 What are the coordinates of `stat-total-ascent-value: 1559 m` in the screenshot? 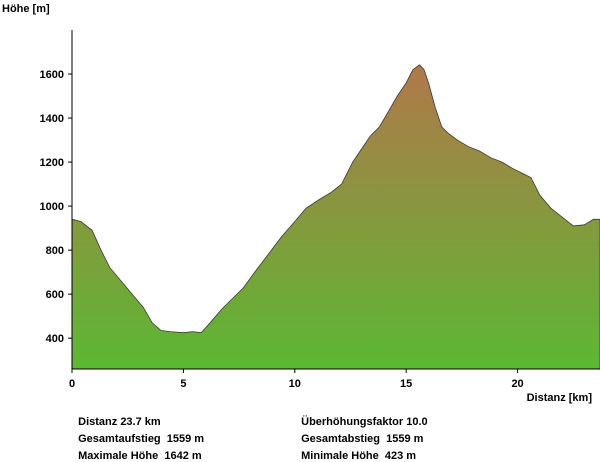 It's located at (185, 439).